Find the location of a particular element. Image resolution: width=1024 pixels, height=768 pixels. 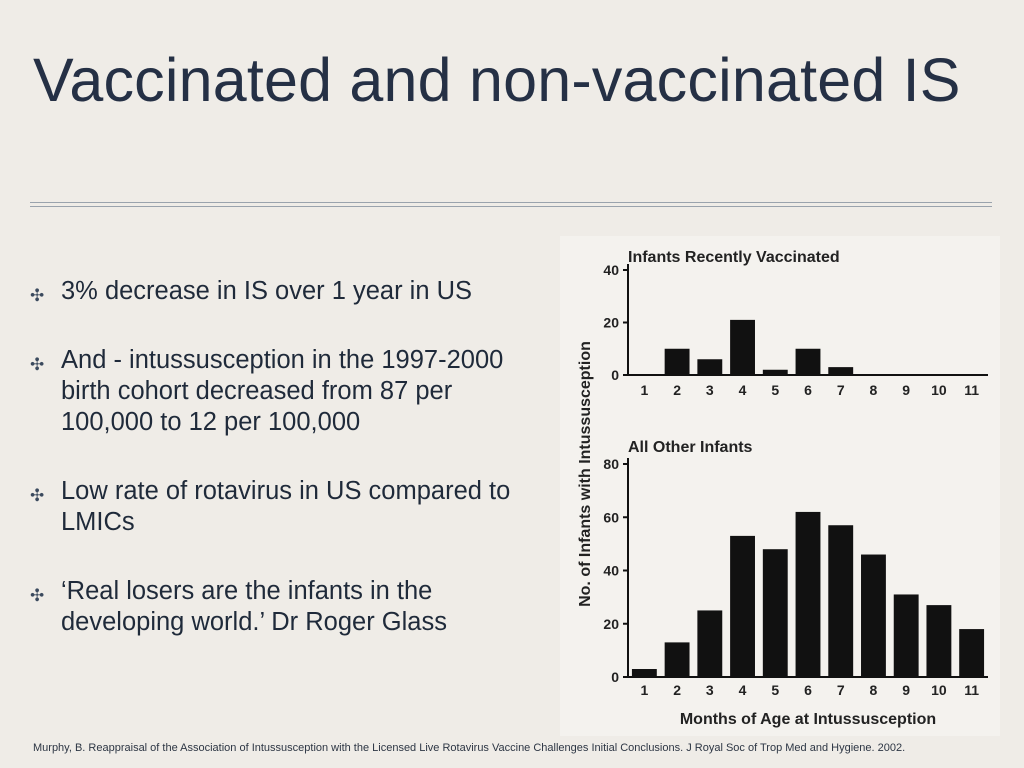

title-divider-secondary is located at coordinates (511, 206).